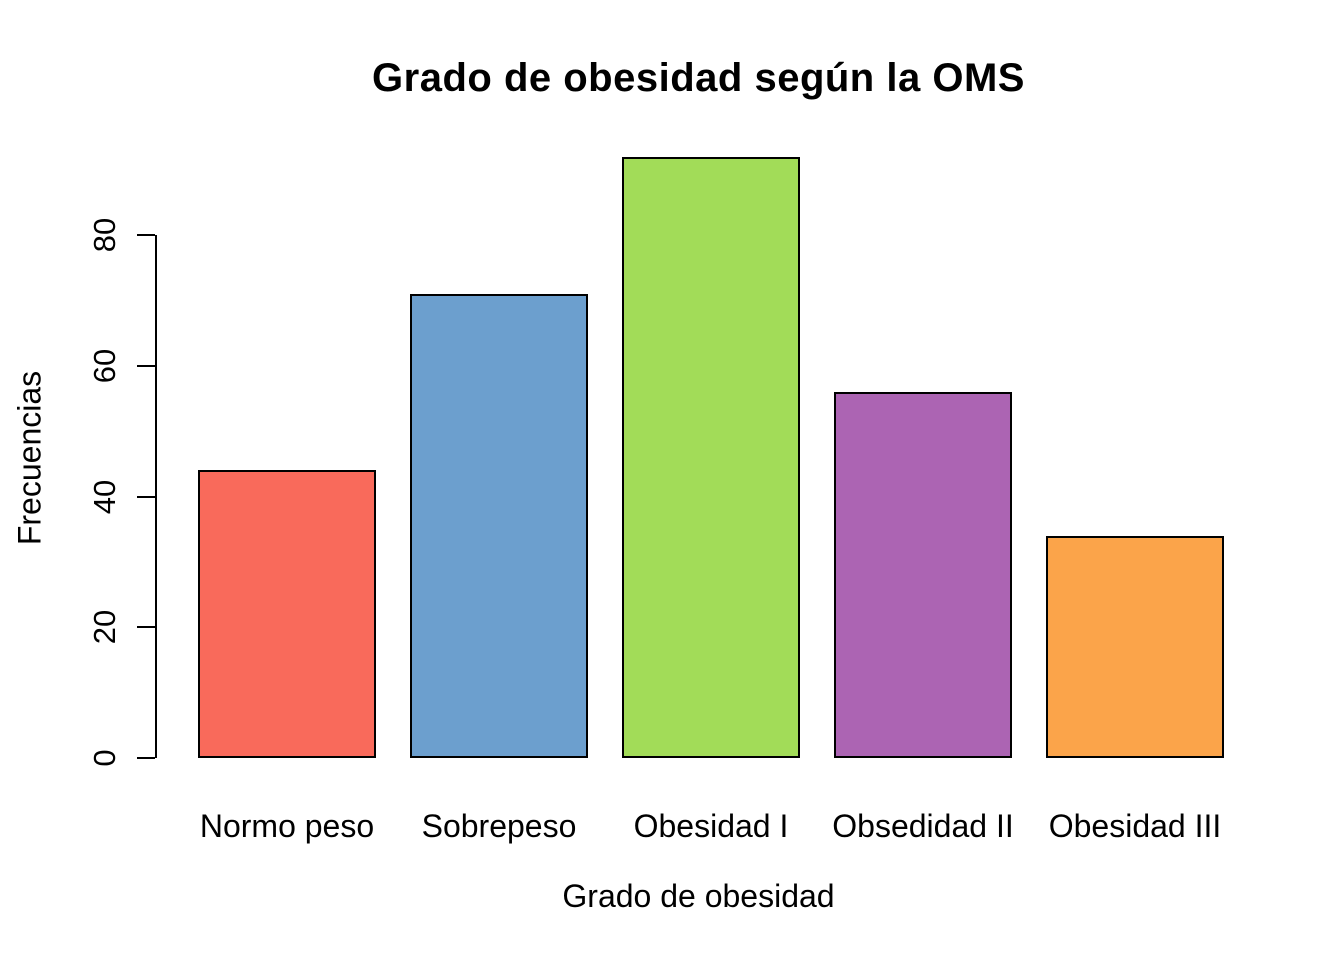  I want to click on y-axis-title: Frecuencias, so click(29, 458).